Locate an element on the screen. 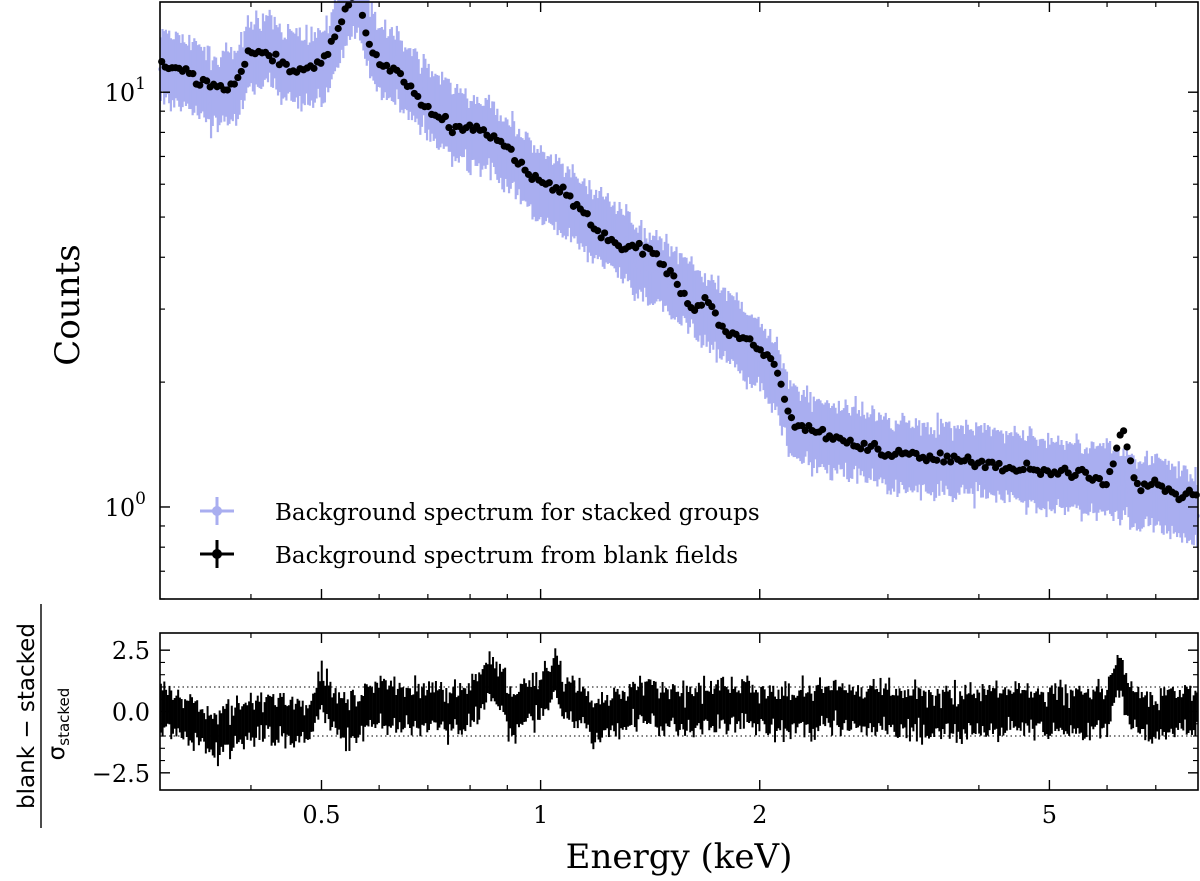  x-axis-label: Energy (keV) is located at coordinates (679, 857).